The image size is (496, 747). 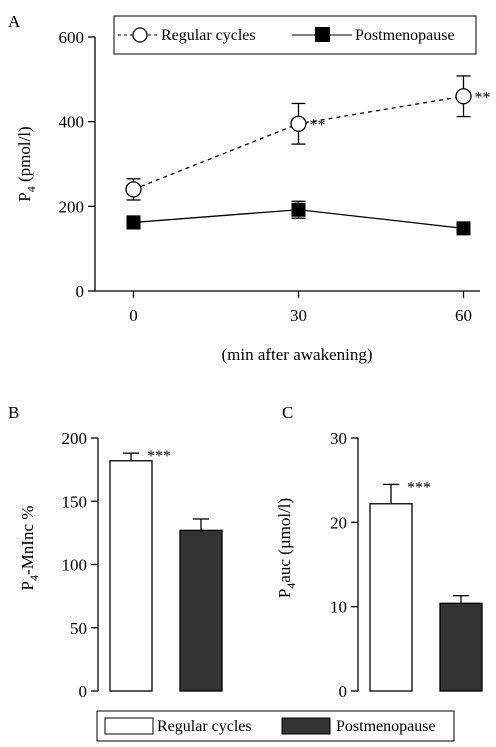 What do you see at coordinates (72, 206) in the screenshot?
I see `panel-a-y-tick-label: 200` at bounding box center [72, 206].